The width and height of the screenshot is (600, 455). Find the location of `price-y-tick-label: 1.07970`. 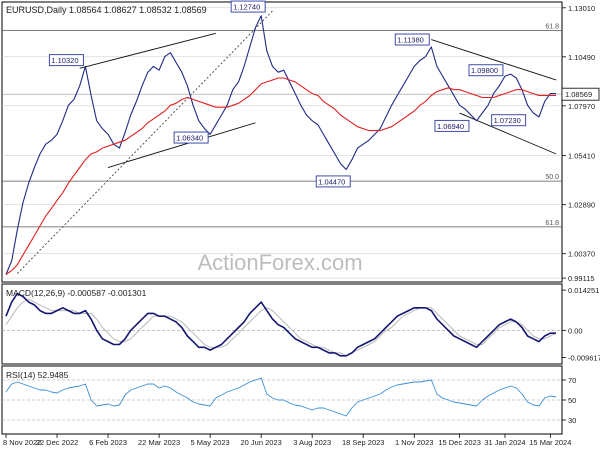

price-y-tick-label: 1.07970 is located at coordinates (581, 106).